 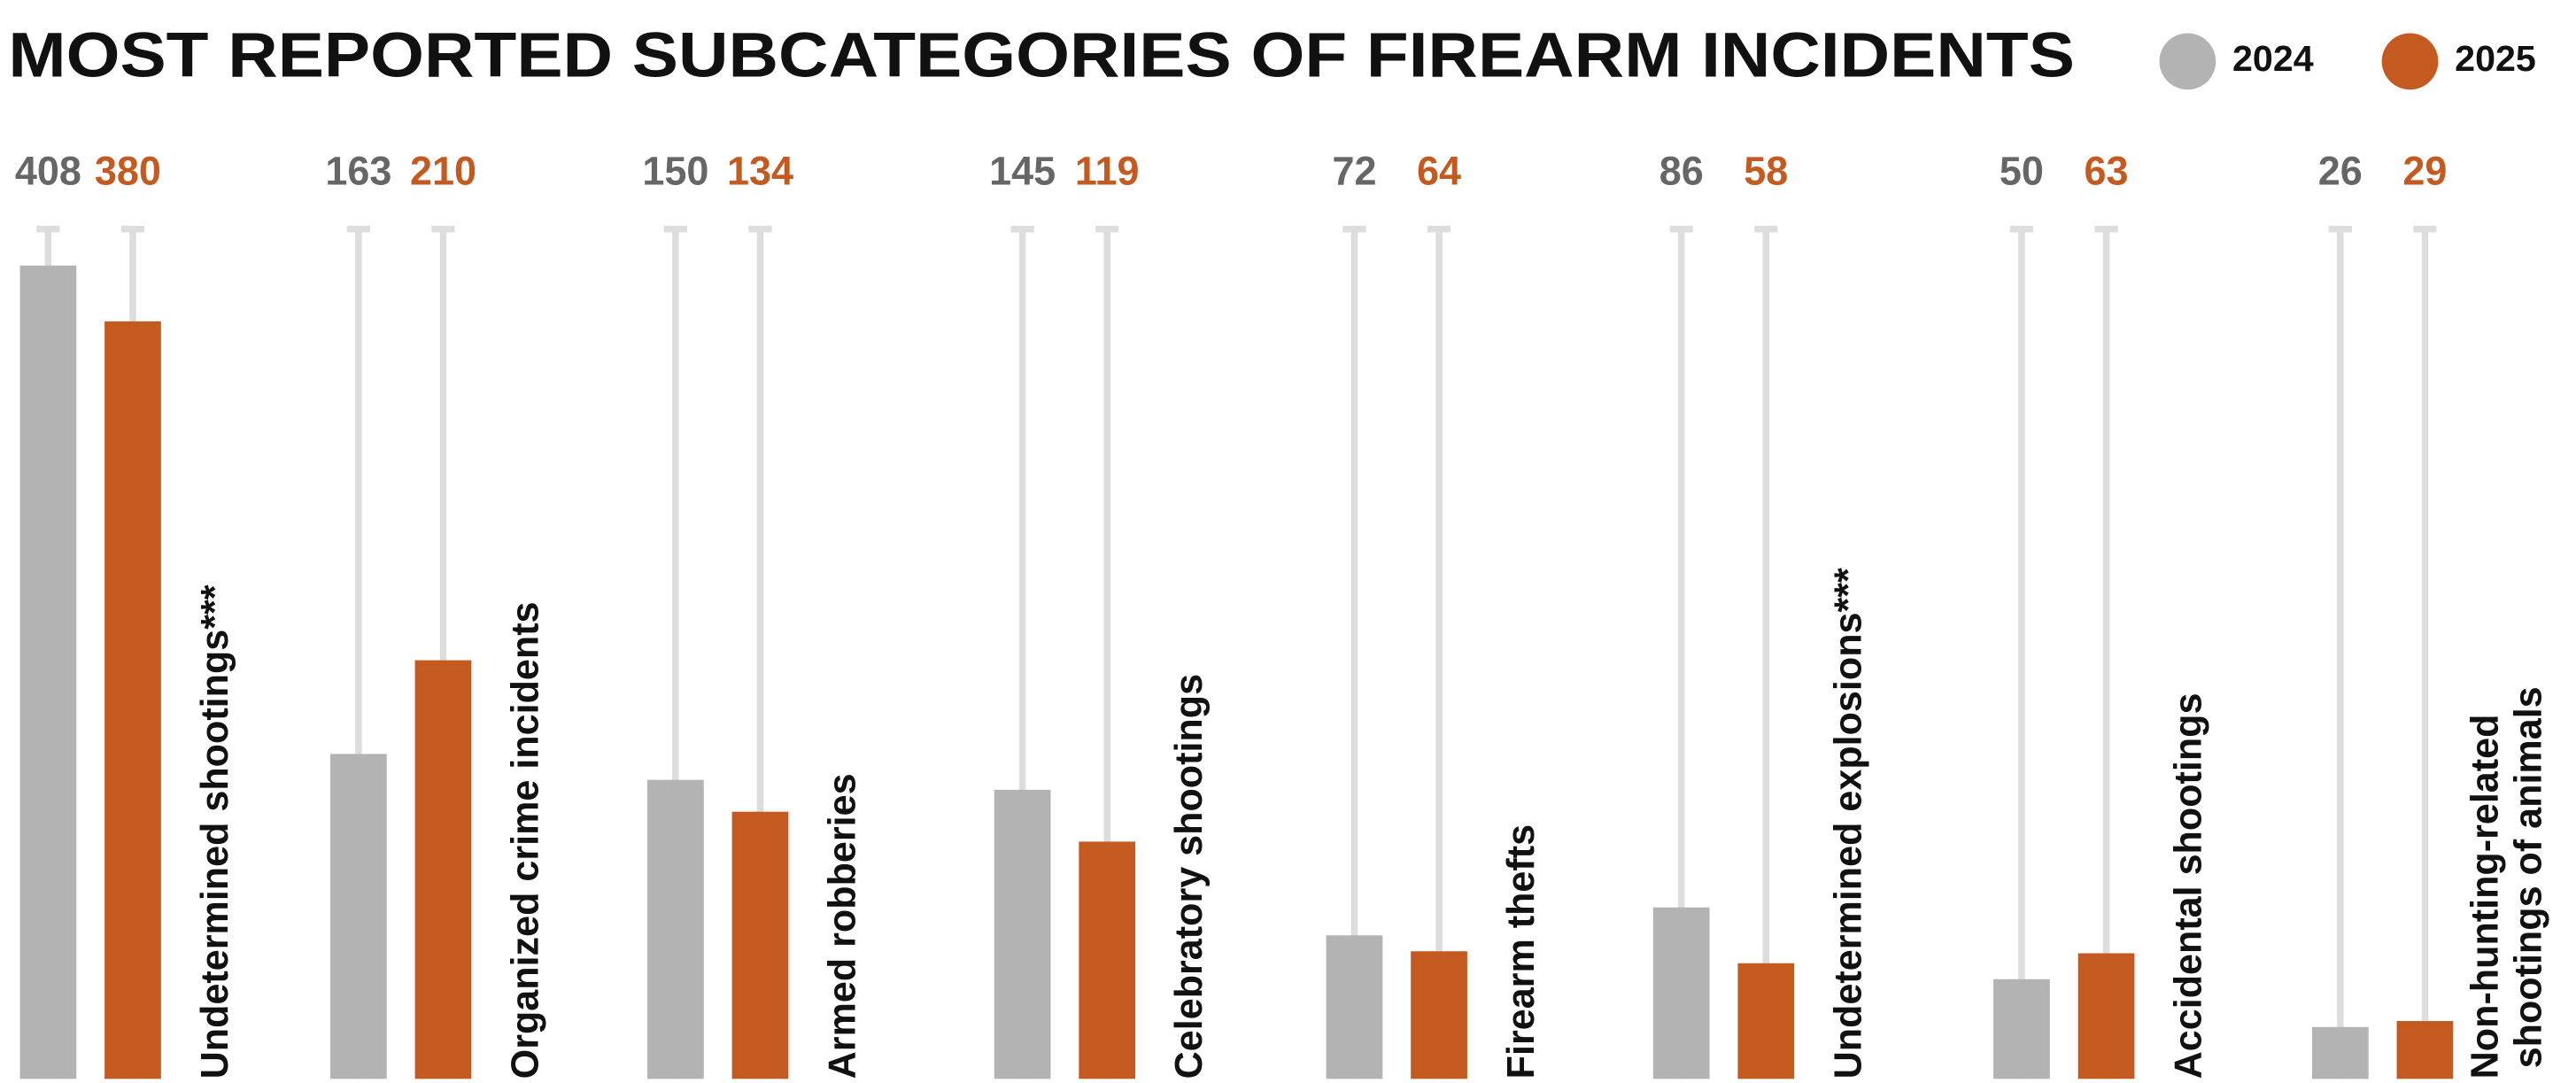 I want to click on legend-label: 2025, so click(x=2495, y=59).